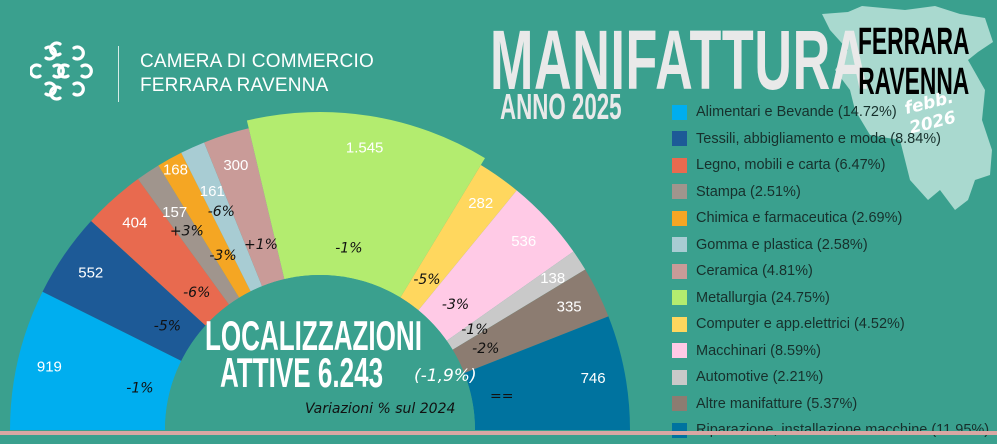  I want to click on value-label: 138, so click(552, 278).